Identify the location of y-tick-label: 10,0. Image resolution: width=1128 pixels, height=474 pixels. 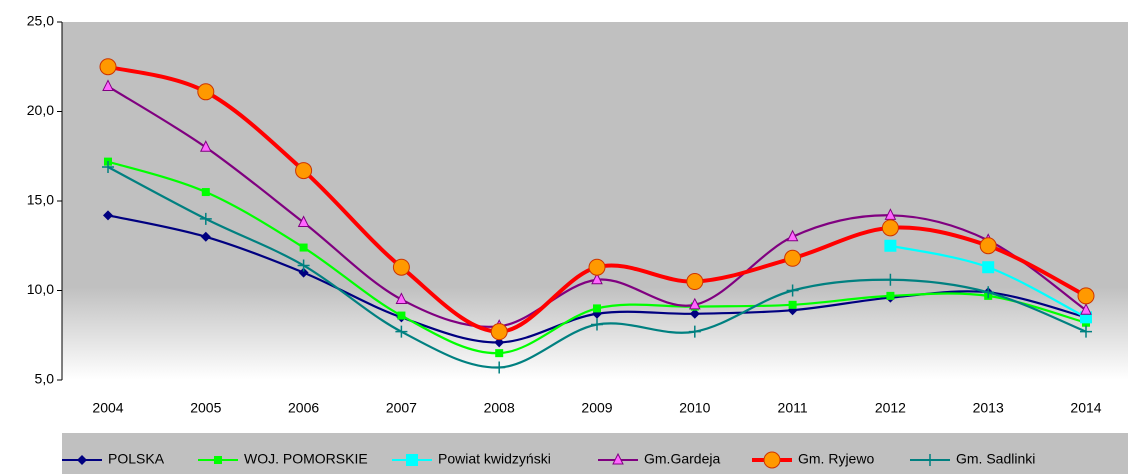
(40, 289).